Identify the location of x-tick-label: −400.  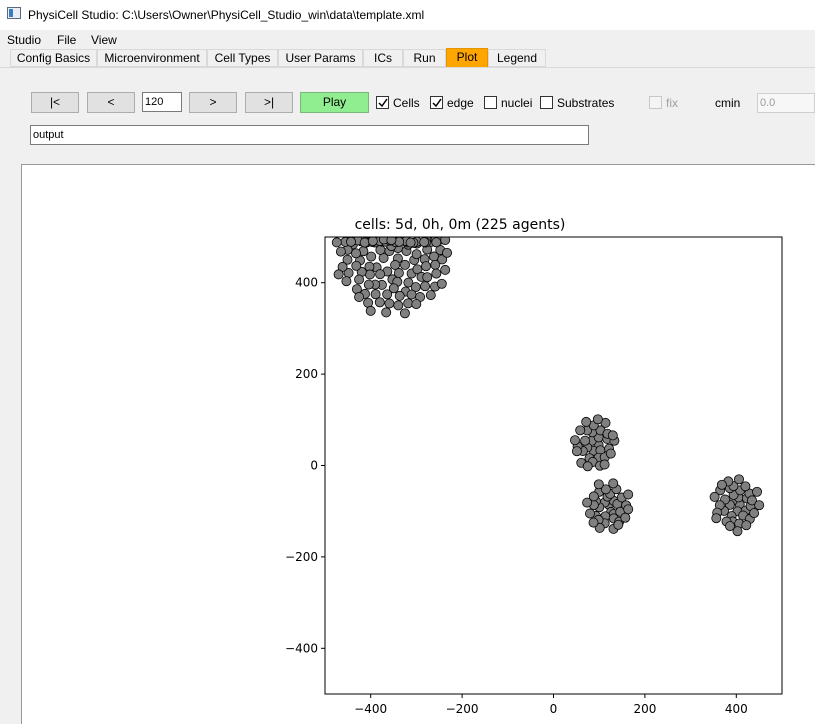
(370, 709).